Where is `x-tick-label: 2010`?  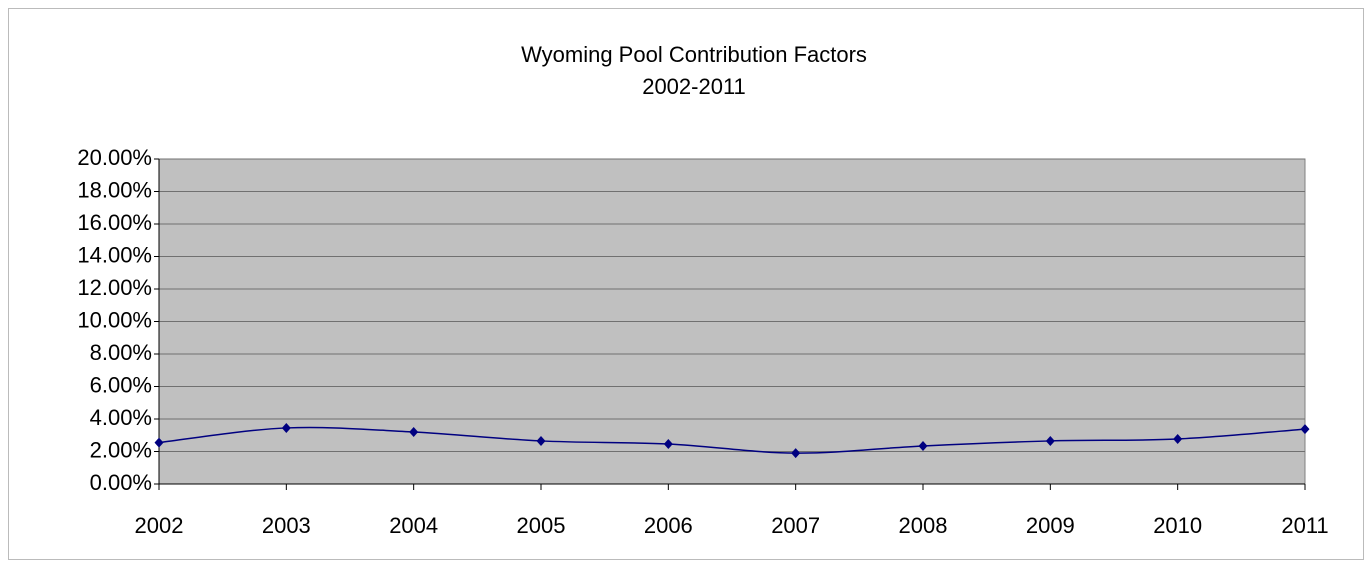 x-tick-label: 2010 is located at coordinates (1177, 525).